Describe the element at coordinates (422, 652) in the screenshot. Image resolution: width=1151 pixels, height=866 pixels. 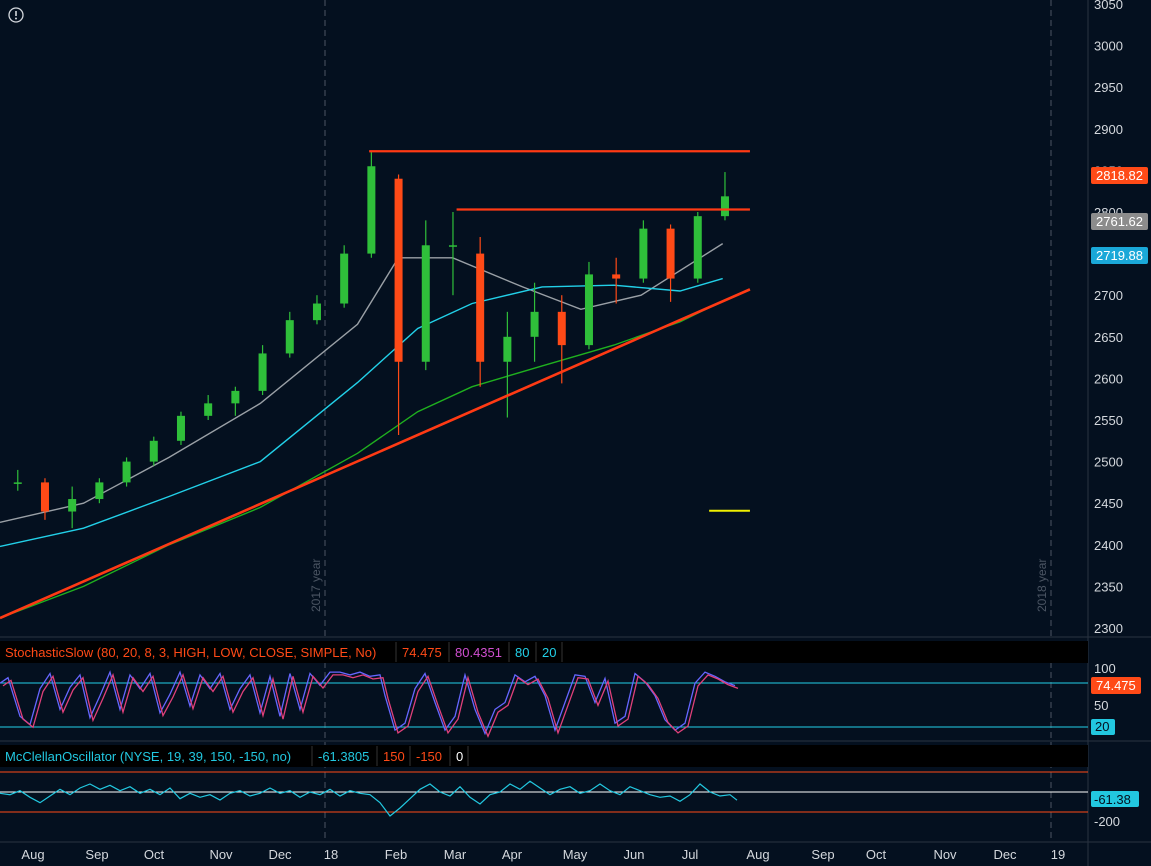
I see `stochastic-k-value: 74.475` at that location.